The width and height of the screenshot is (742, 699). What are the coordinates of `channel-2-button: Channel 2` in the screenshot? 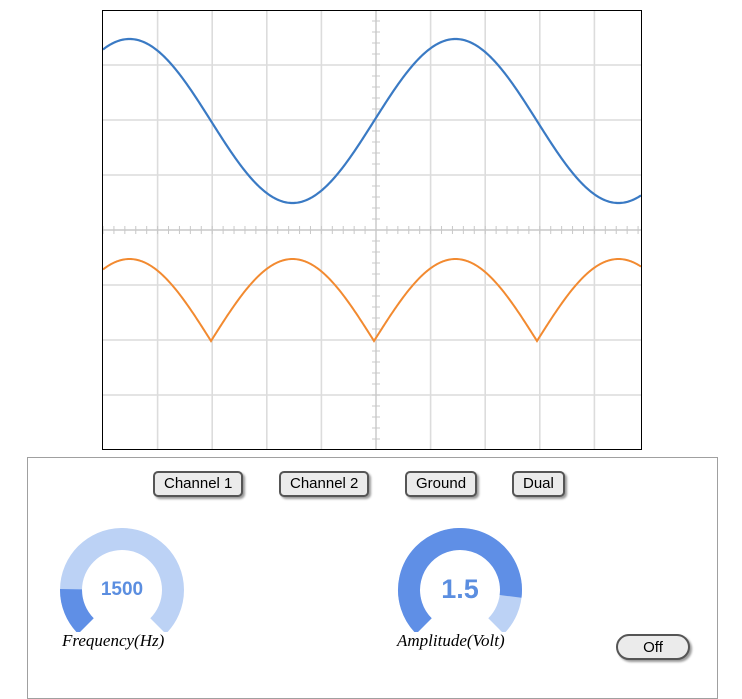 It's located at (324, 484).